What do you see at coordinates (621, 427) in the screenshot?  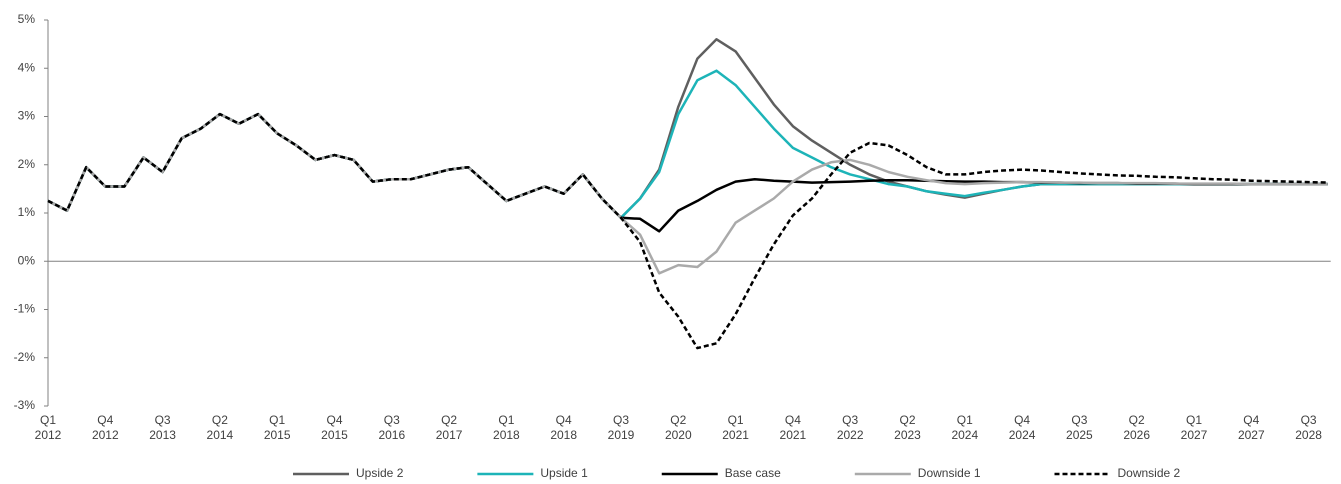 I see `x-tick-label: Q3 2019` at bounding box center [621, 427].